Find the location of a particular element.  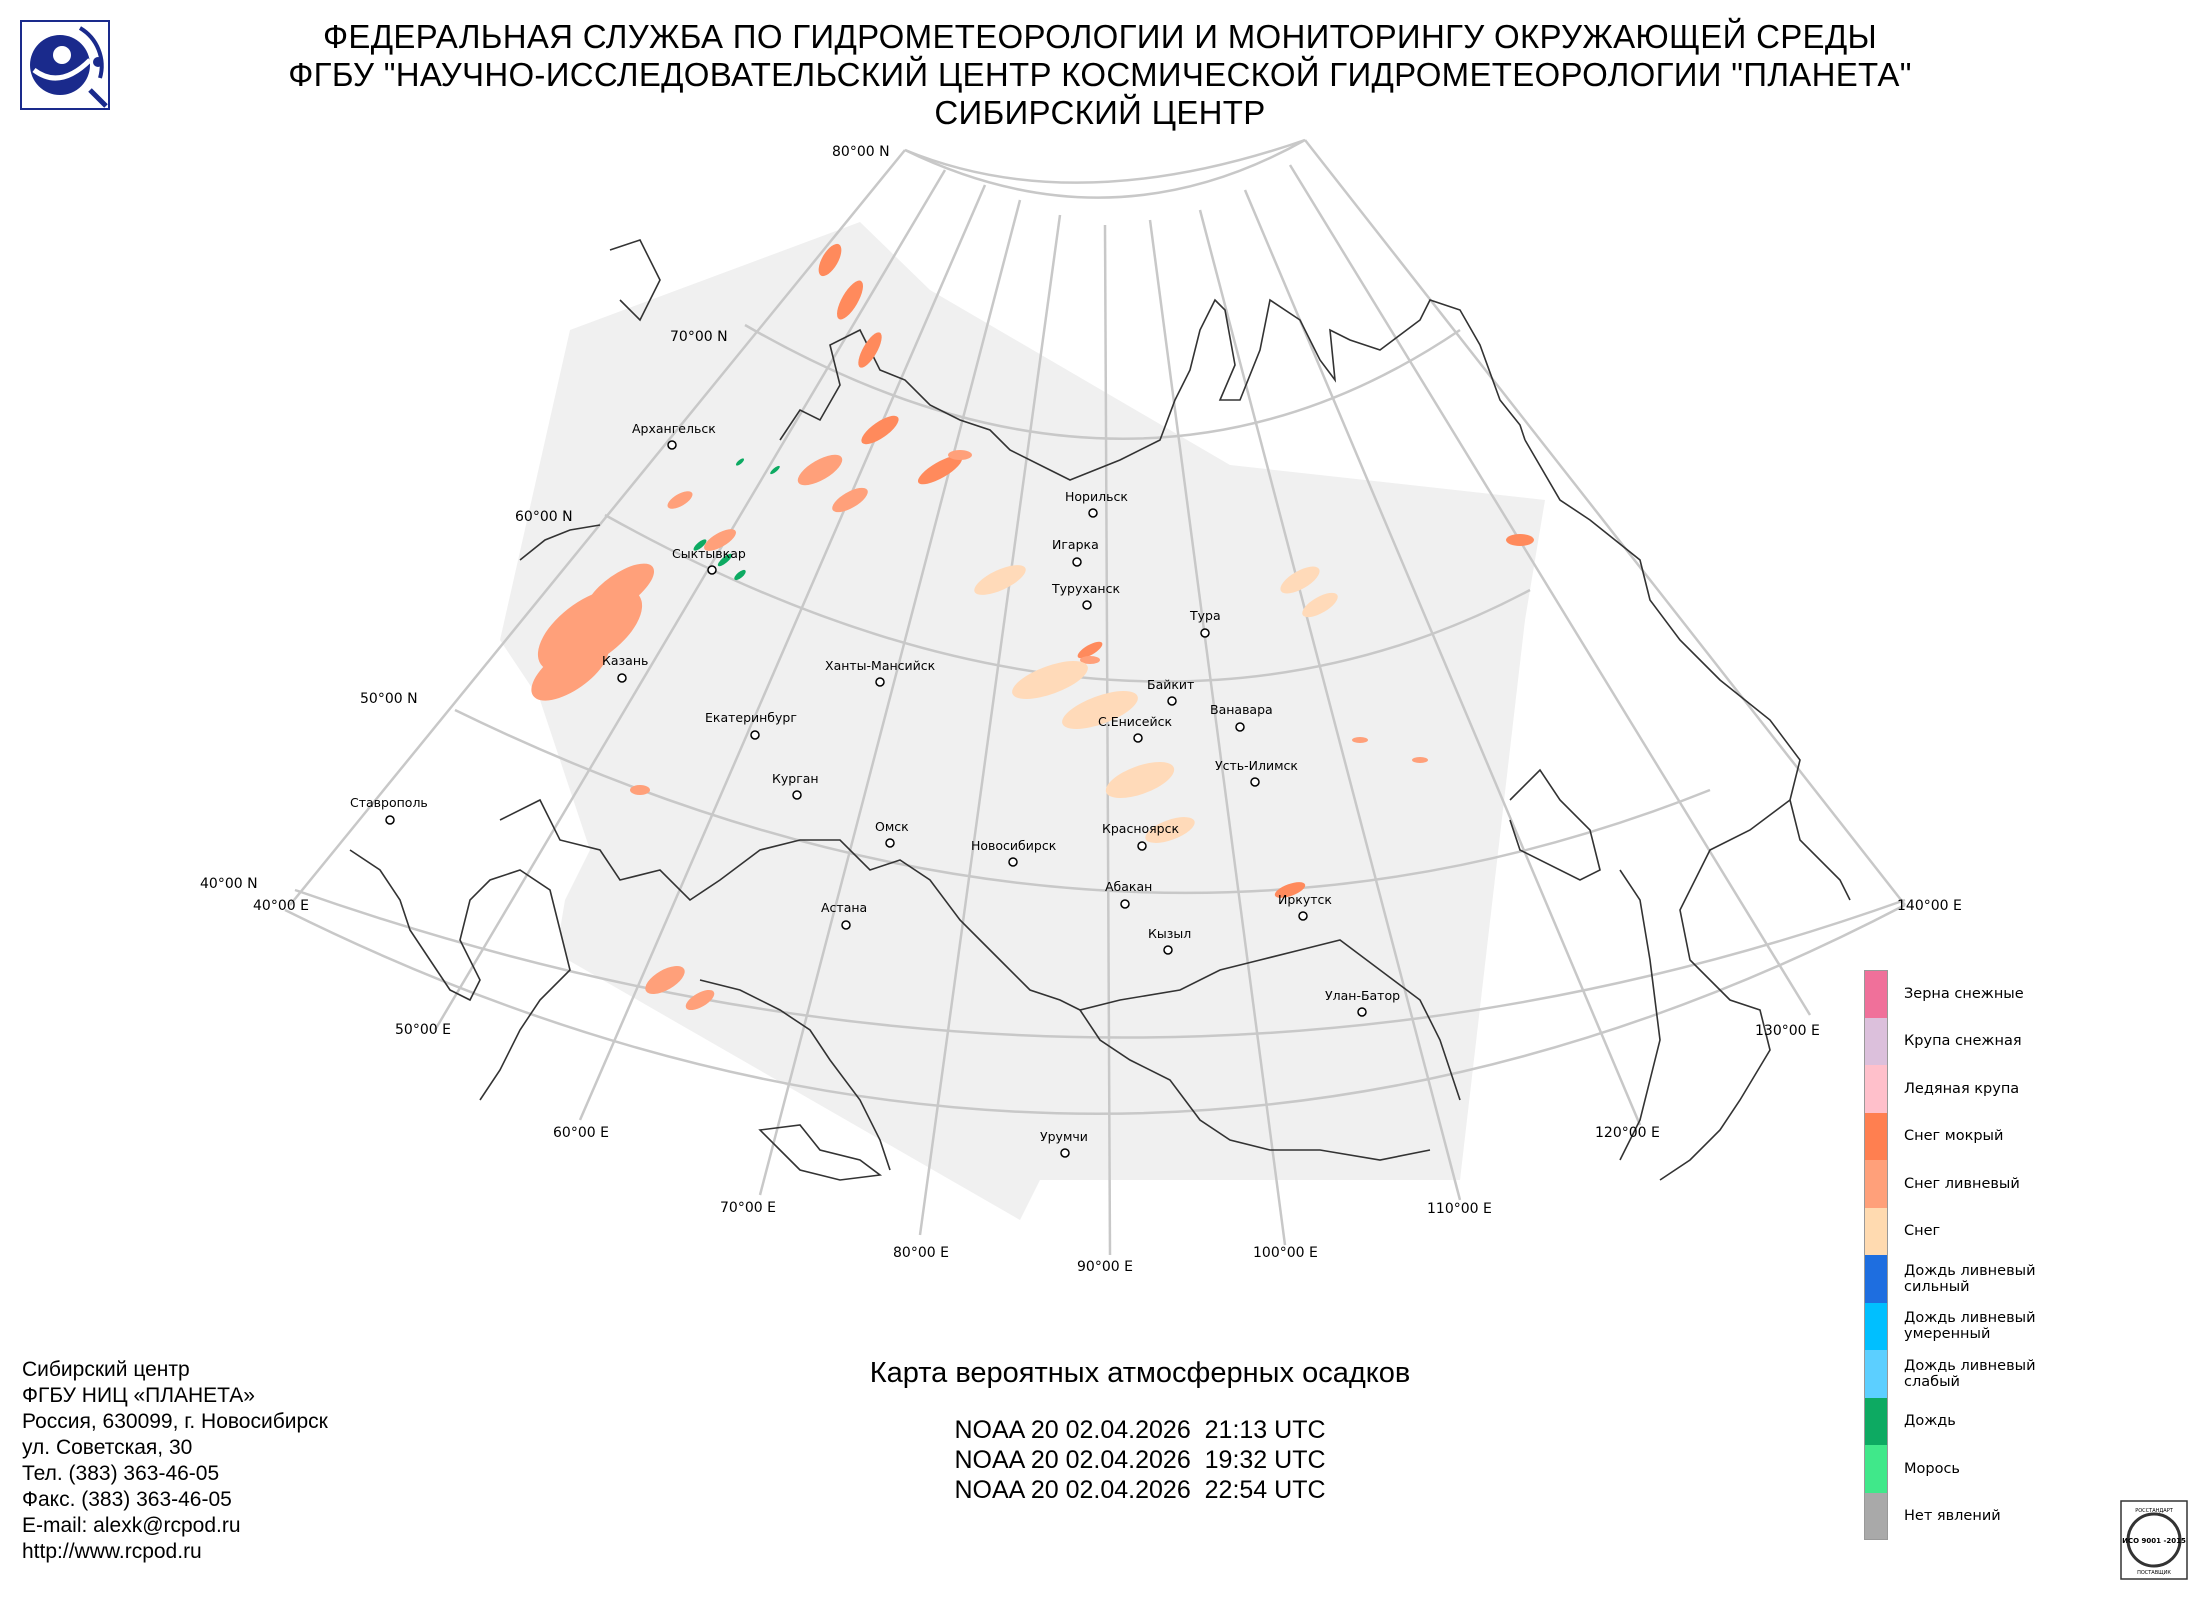

legend-item: Дождь ливневый сильный is located at coordinates (2024, 1279).